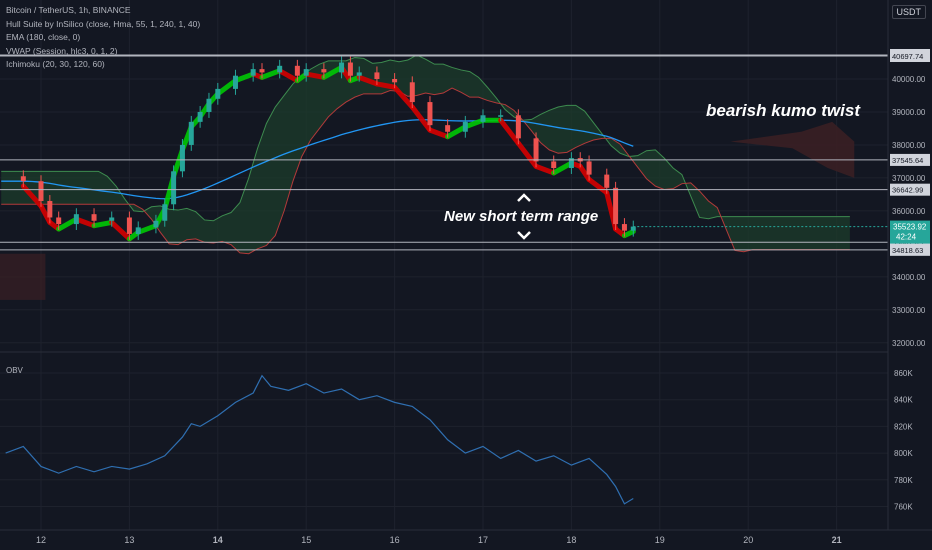 This screenshot has height=550, width=932. What do you see at coordinates (903, 453) in the screenshot?
I see `obv-tick-label: 800K` at bounding box center [903, 453].